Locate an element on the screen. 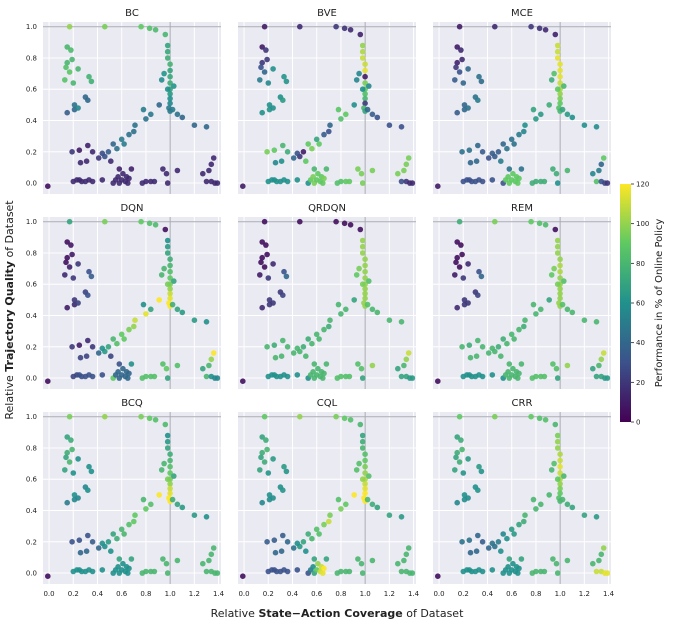 The height and width of the screenshot is (624, 676). y-tick-label: 0.2 is located at coordinates (31, 152).